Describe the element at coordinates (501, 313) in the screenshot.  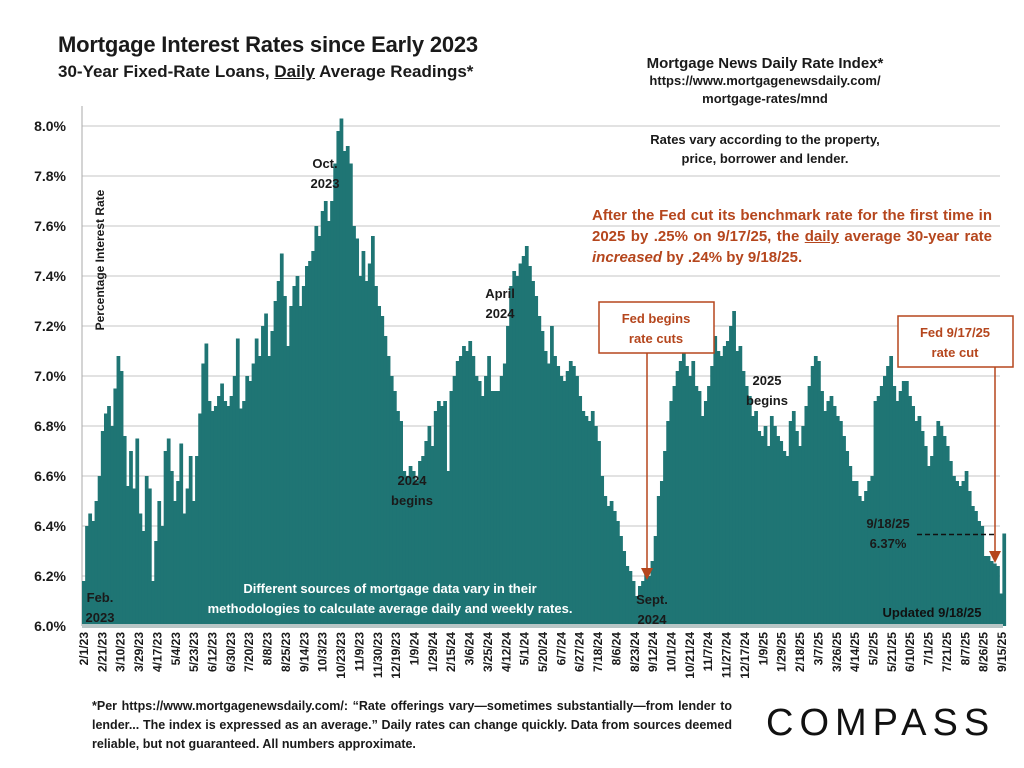
I see `annotation-april-2024: 2024` at that location.